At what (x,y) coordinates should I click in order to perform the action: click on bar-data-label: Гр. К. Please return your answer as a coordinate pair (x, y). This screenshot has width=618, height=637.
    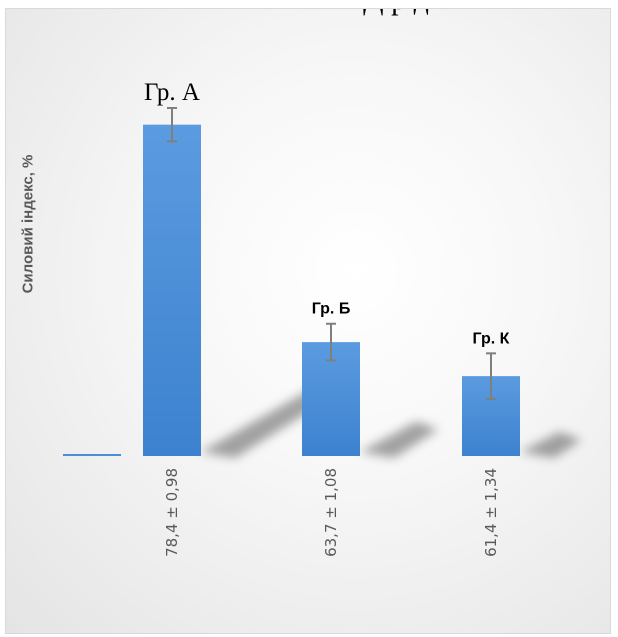
    Looking at the image, I should click on (491, 338).